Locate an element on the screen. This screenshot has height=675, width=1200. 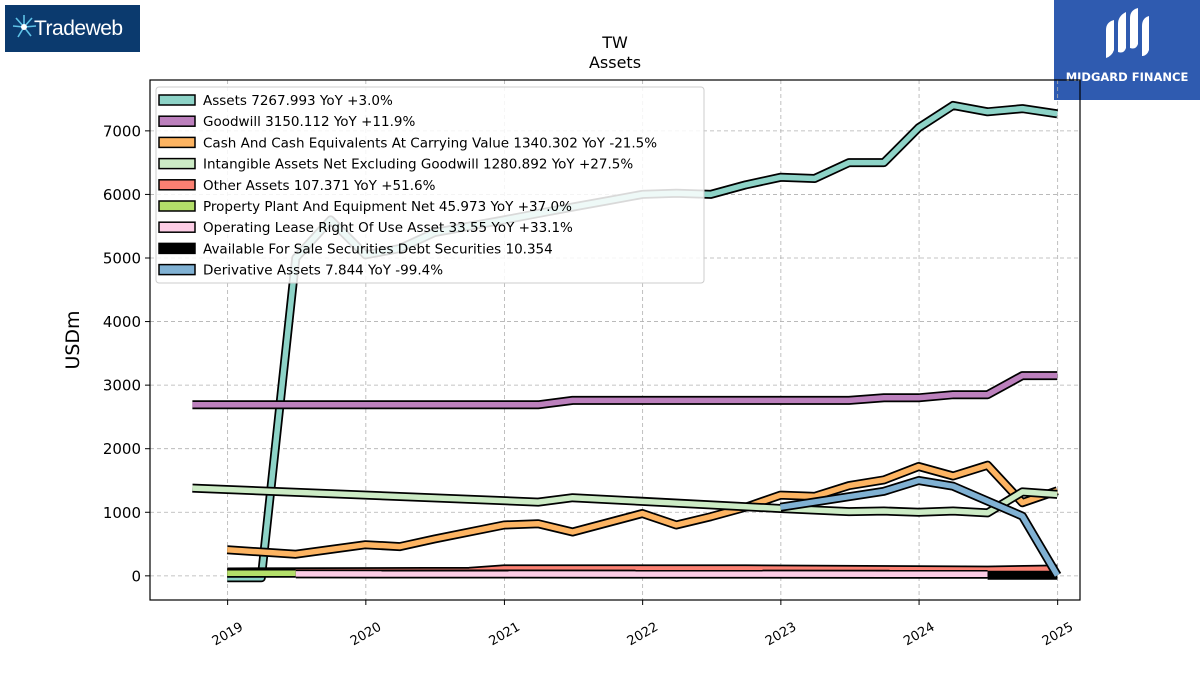
x-tick-label: 2019 is located at coordinates (228, 635).